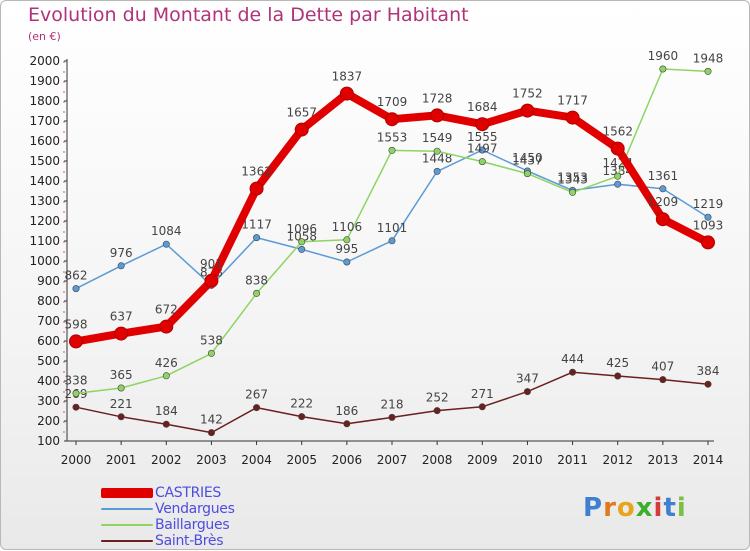  Describe the element at coordinates (48, 341) in the screenshot. I see `y-tick-label: 600` at that location.